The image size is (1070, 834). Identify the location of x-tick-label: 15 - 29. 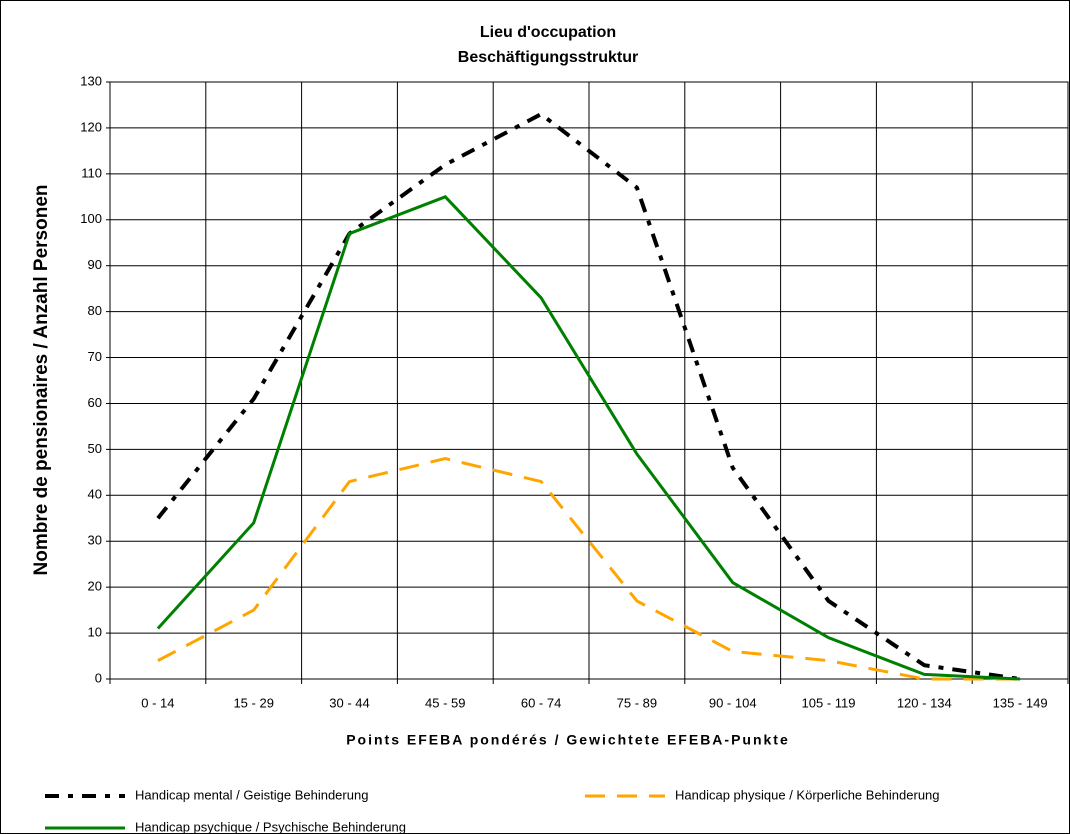
(253, 702).